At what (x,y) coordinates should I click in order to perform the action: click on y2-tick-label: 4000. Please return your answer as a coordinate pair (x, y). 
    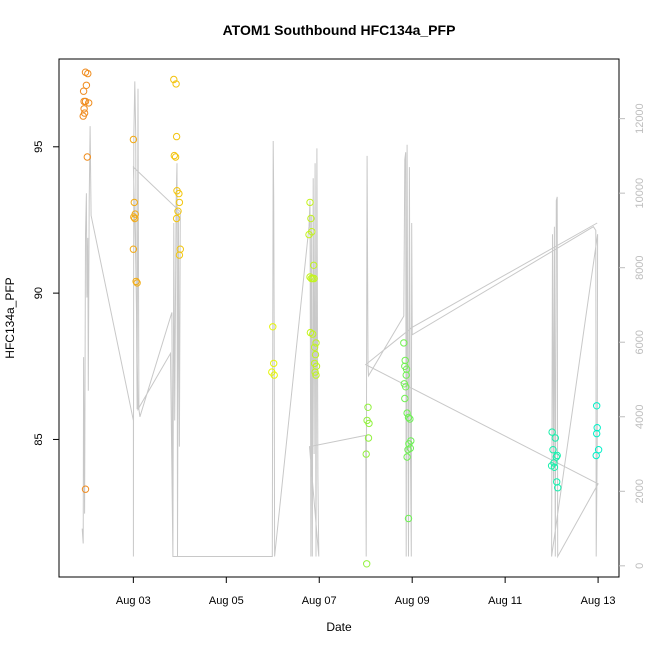
    Looking at the image, I should click on (640, 417).